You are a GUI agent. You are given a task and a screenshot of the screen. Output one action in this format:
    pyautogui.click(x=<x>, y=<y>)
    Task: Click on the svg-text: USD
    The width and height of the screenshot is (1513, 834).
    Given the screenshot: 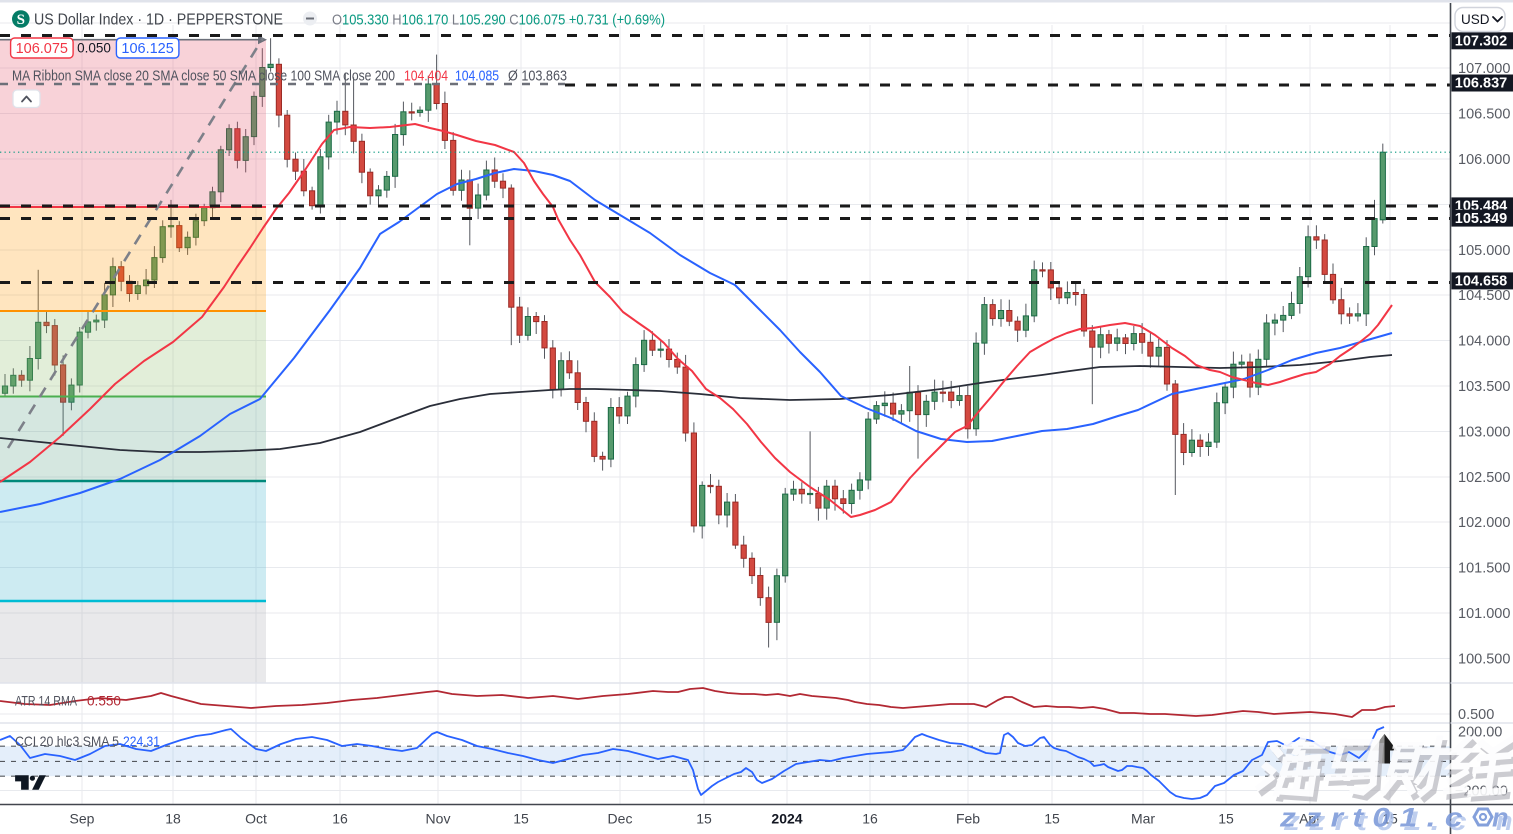 What is the action you would take?
    pyautogui.click(x=1475, y=19)
    